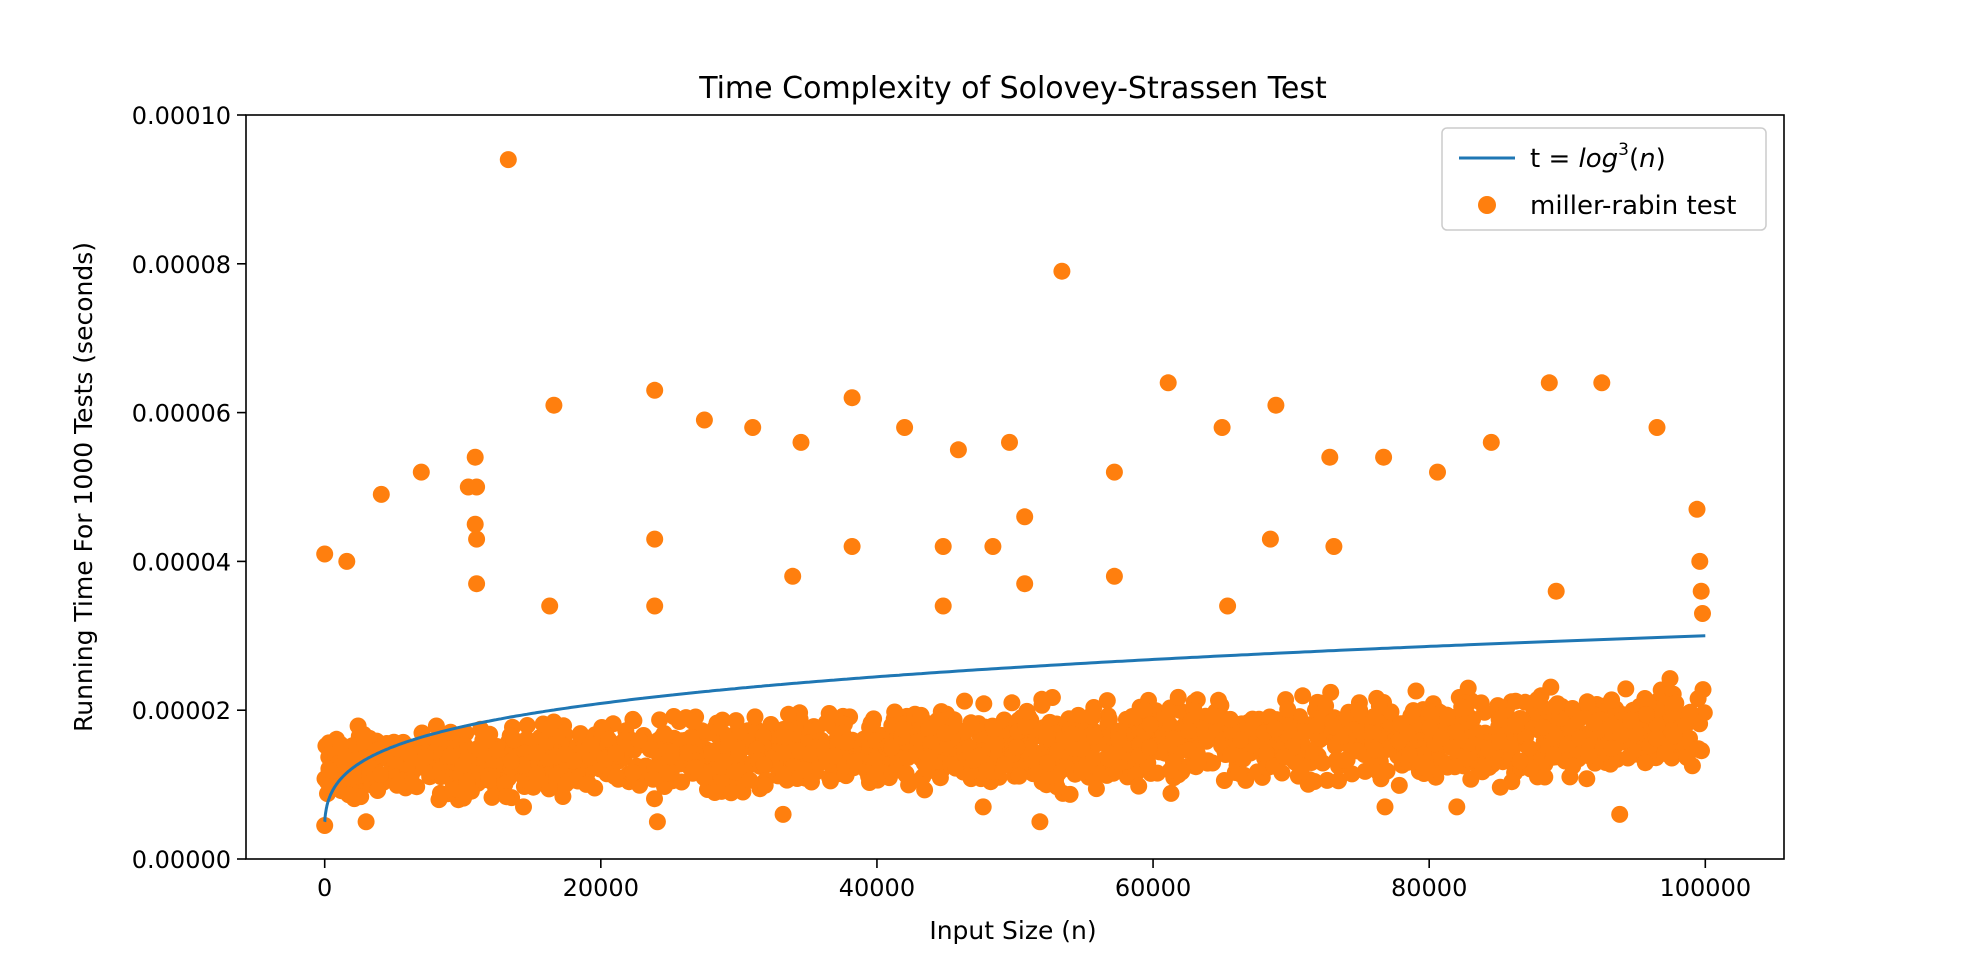 The image size is (1966, 960). What do you see at coordinates (1633, 206) in the screenshot?
I see `legend-entry-scatter: miller-rabin test` at bounding box center [1633, 206].